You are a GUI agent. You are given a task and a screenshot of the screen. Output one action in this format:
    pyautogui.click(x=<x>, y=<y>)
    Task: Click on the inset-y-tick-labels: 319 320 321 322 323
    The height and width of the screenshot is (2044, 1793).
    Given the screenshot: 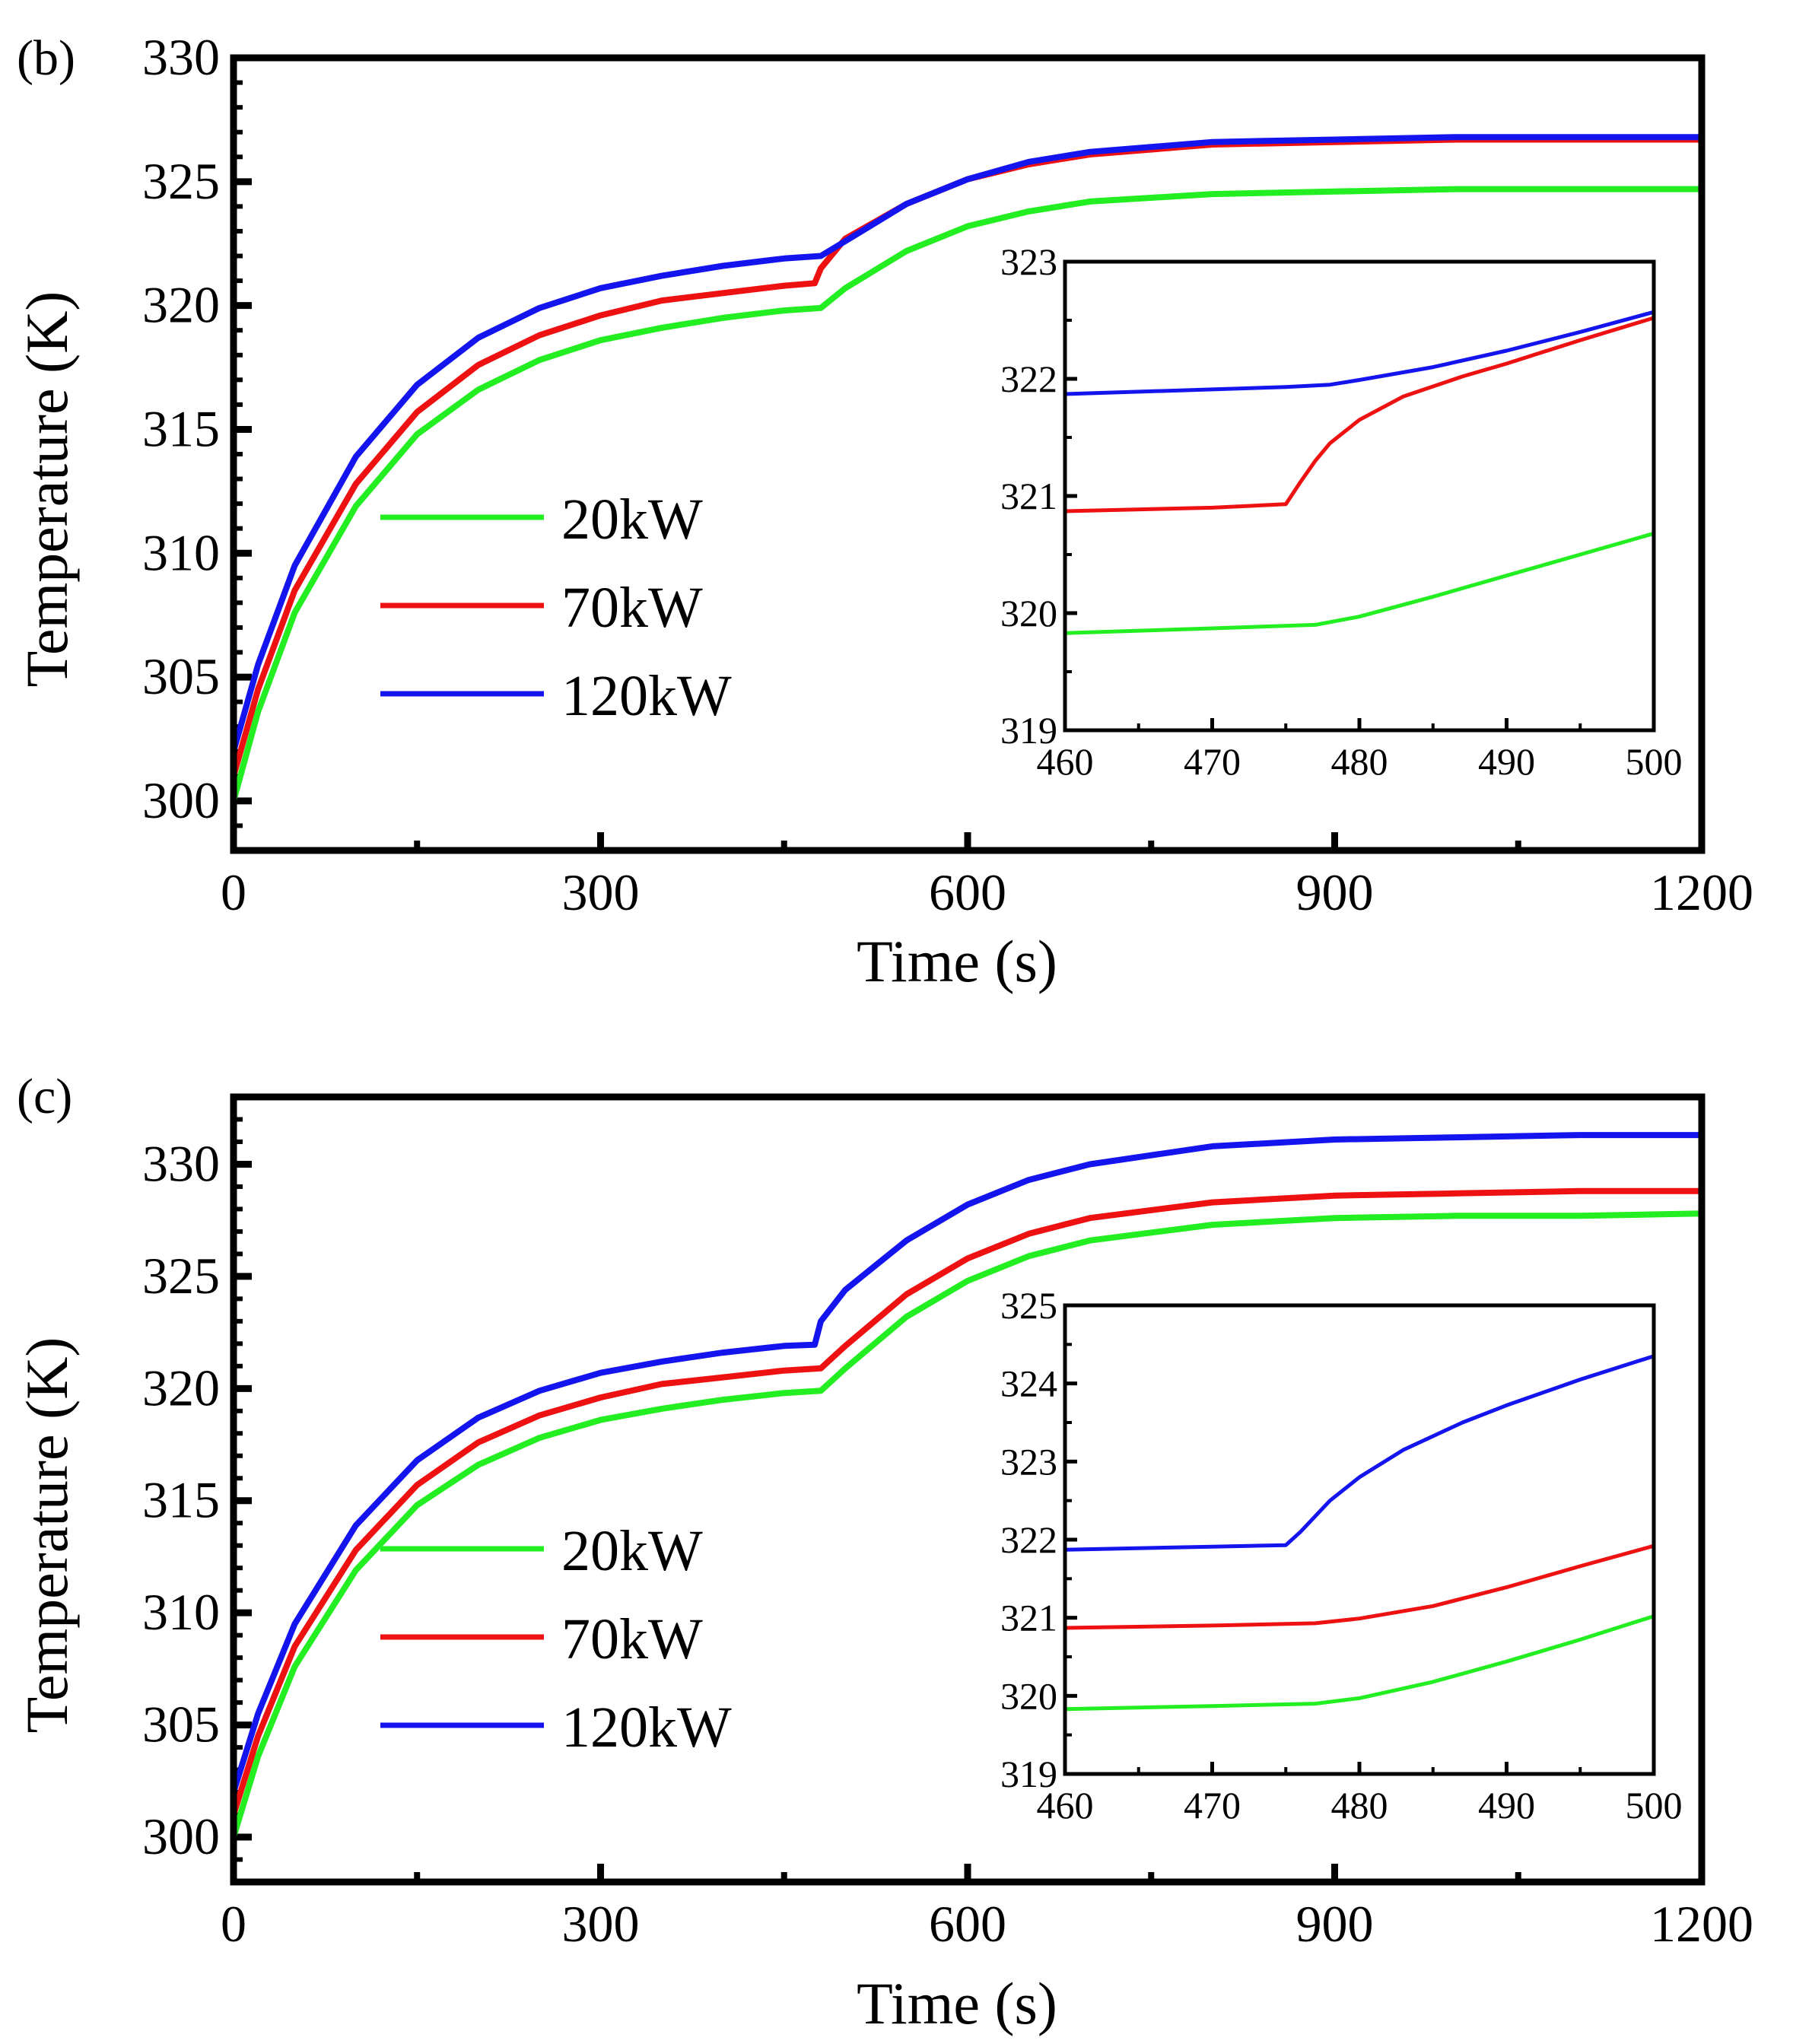 What is the action you would take?
    pyautogui.click(x=1028, y=496)
    